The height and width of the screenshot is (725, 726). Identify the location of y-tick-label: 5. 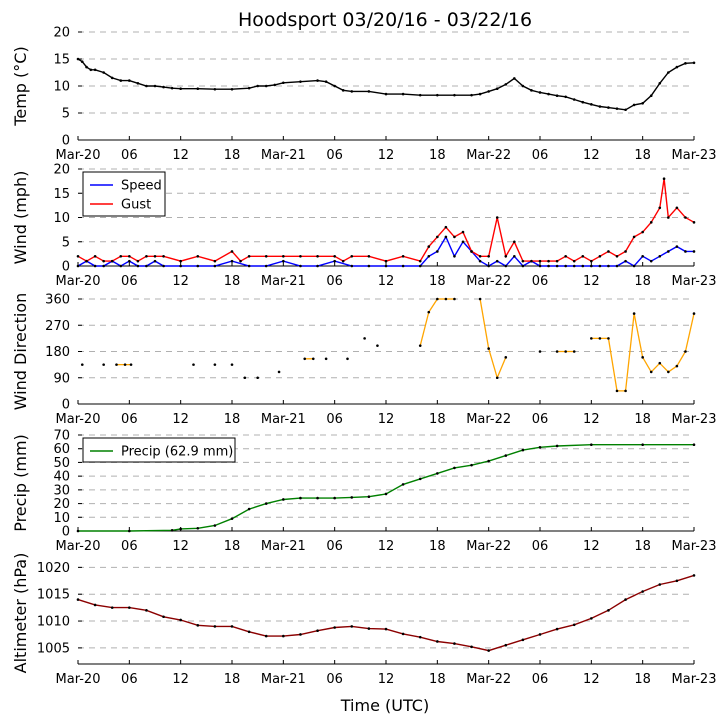
(66, 114).